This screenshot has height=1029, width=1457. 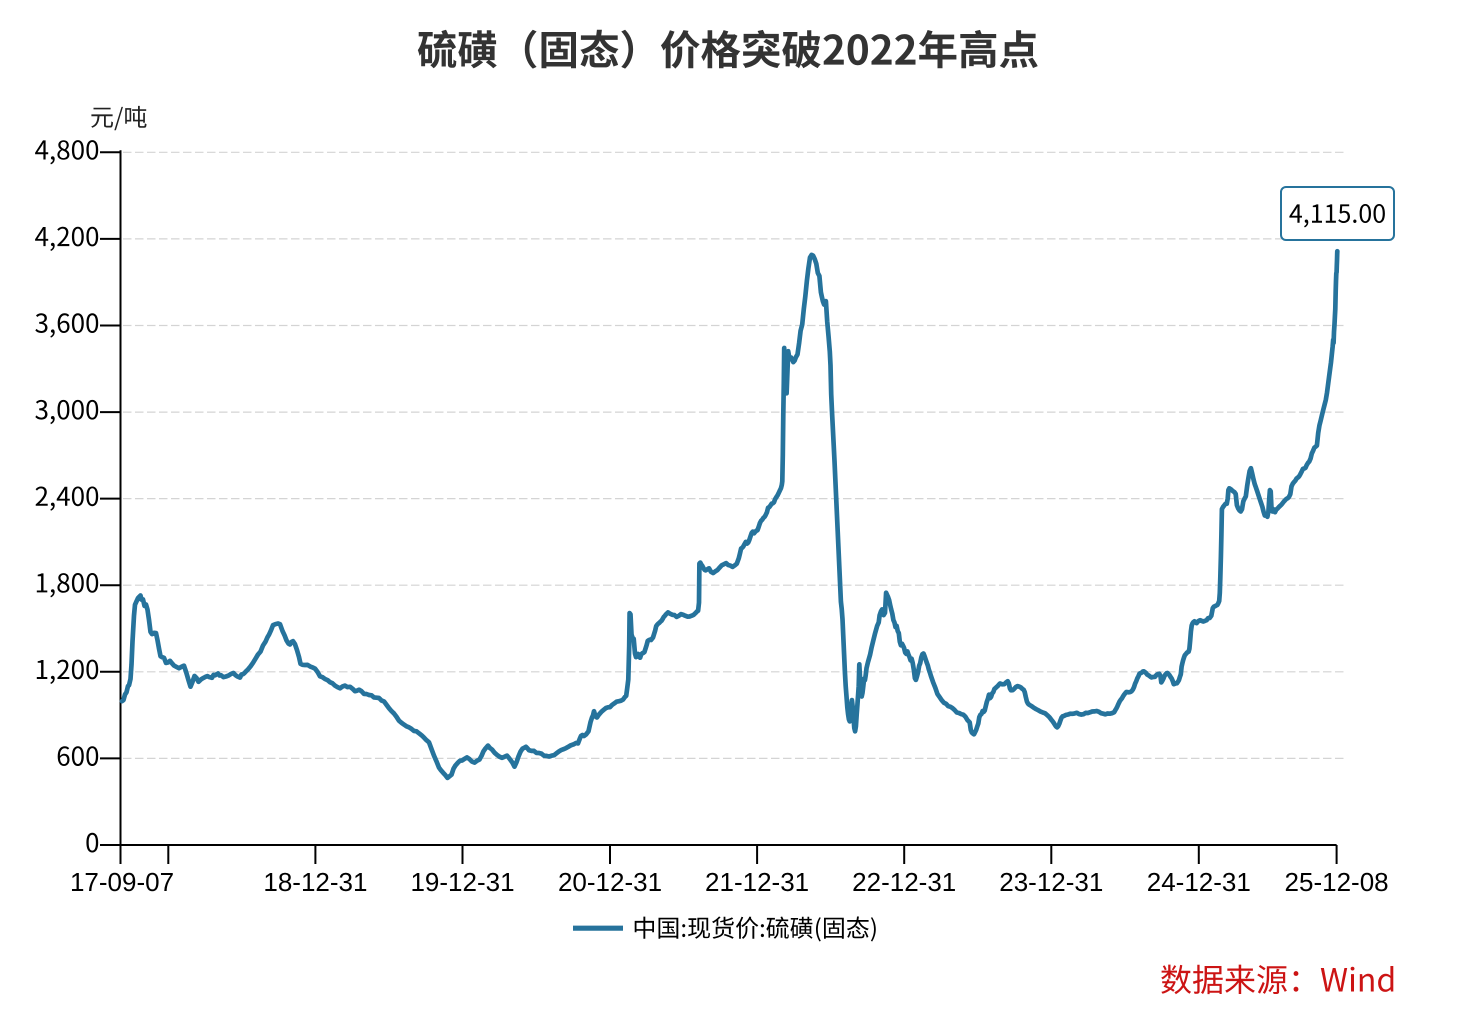 What do you see at coordinates (757, 882) in the screenshot?
I see `svg-text: 21-12-31` at bounding box center [757, 882].